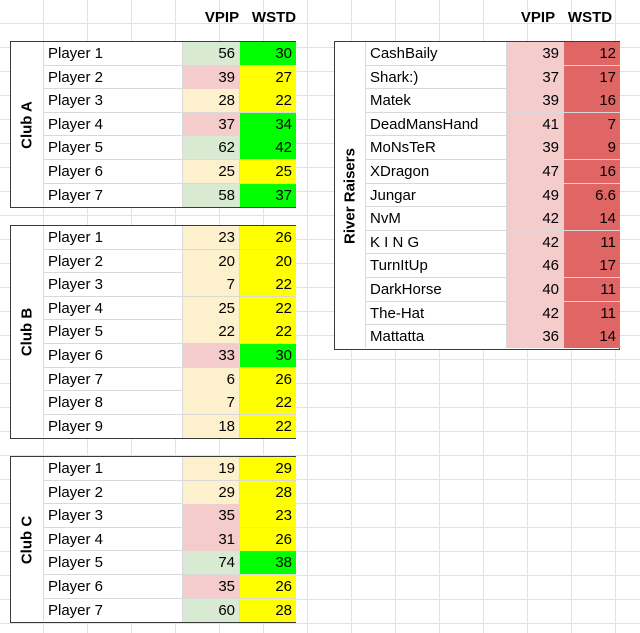 The image size is (640, 633). I want to click on player-name-cell: Shark:), so click(394, 77).